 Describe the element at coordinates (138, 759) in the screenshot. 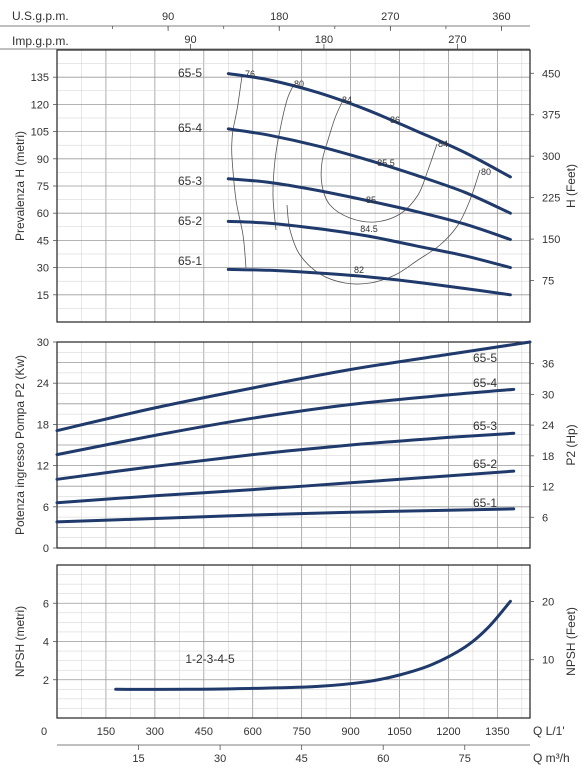

I see `q-m3h-tick-label: 15` at that location.